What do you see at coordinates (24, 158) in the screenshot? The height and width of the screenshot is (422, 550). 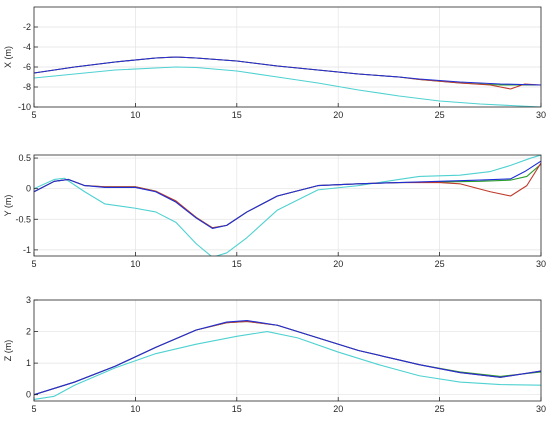 I see `y-tick-label: 0.5` at bounding box center [24, 158].